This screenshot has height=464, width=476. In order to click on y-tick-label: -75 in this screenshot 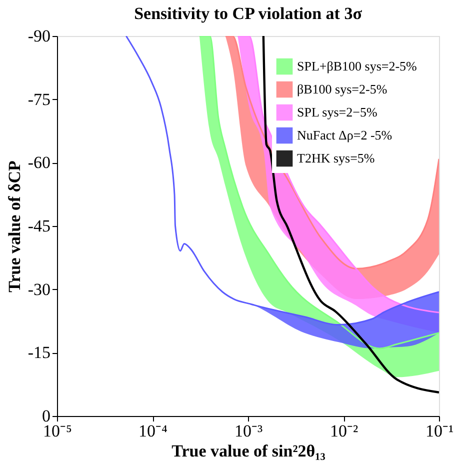, I will do `click(39, 99)`.